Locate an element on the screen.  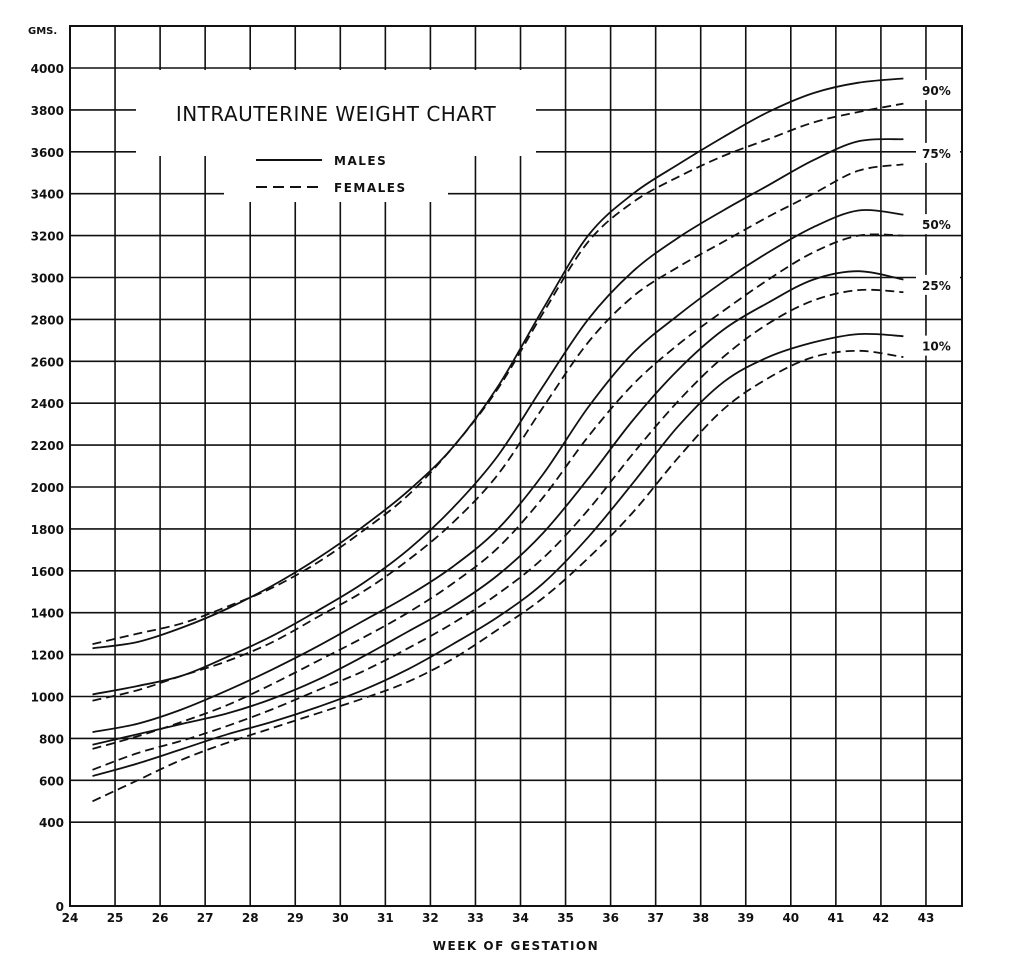
percentile-label: 75% is located at coordinates (936, 154).